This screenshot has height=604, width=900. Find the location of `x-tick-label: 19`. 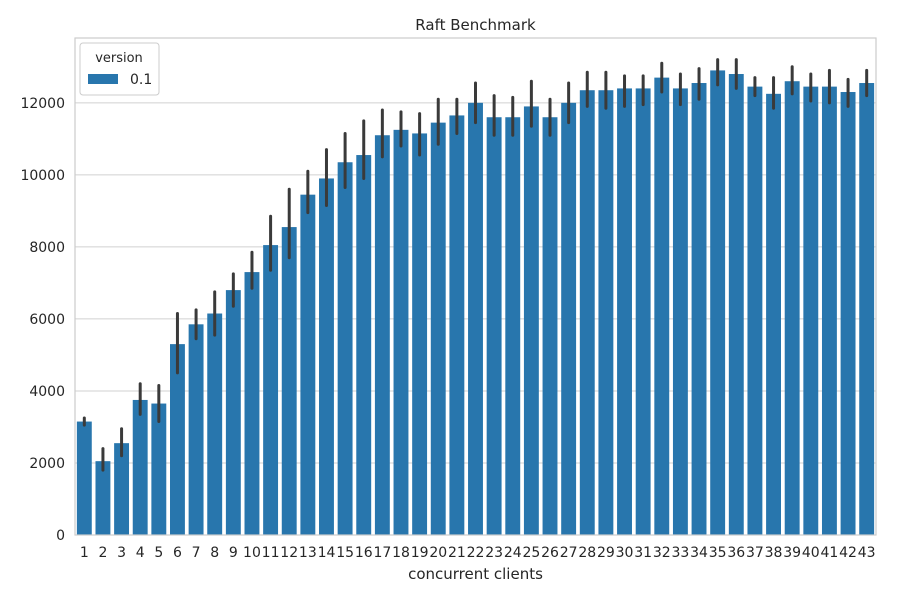

x-tick-label: 19 is located at coordinates (420, 553).